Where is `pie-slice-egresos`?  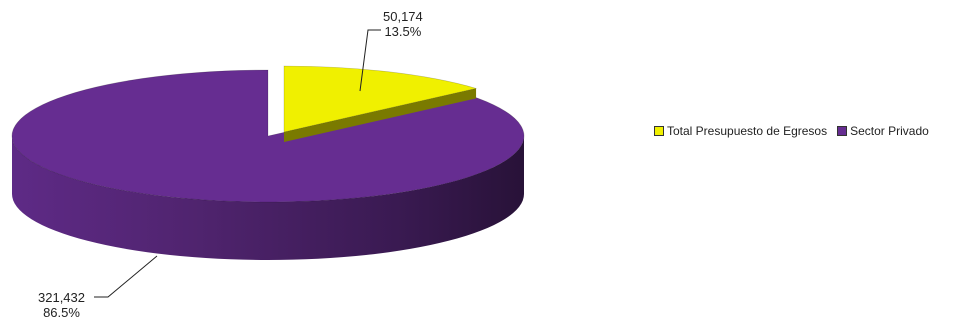
pie-slice-egresos is located at coordinates (380, 99).